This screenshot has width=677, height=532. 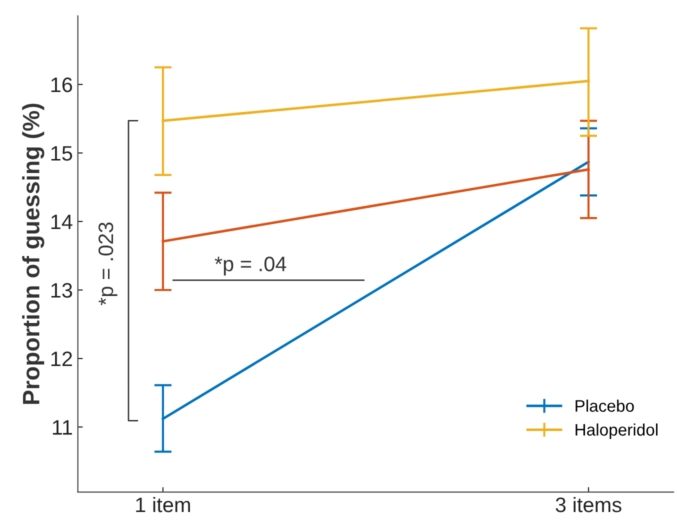 I want to click on legend-label: Haloperidol, so click(x=617, y=431).